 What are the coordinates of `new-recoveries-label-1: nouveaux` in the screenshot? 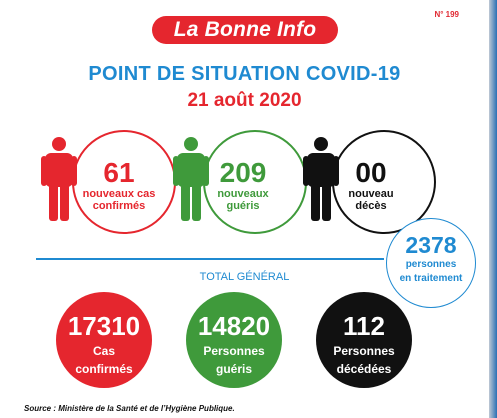 It's located at (243, 194).